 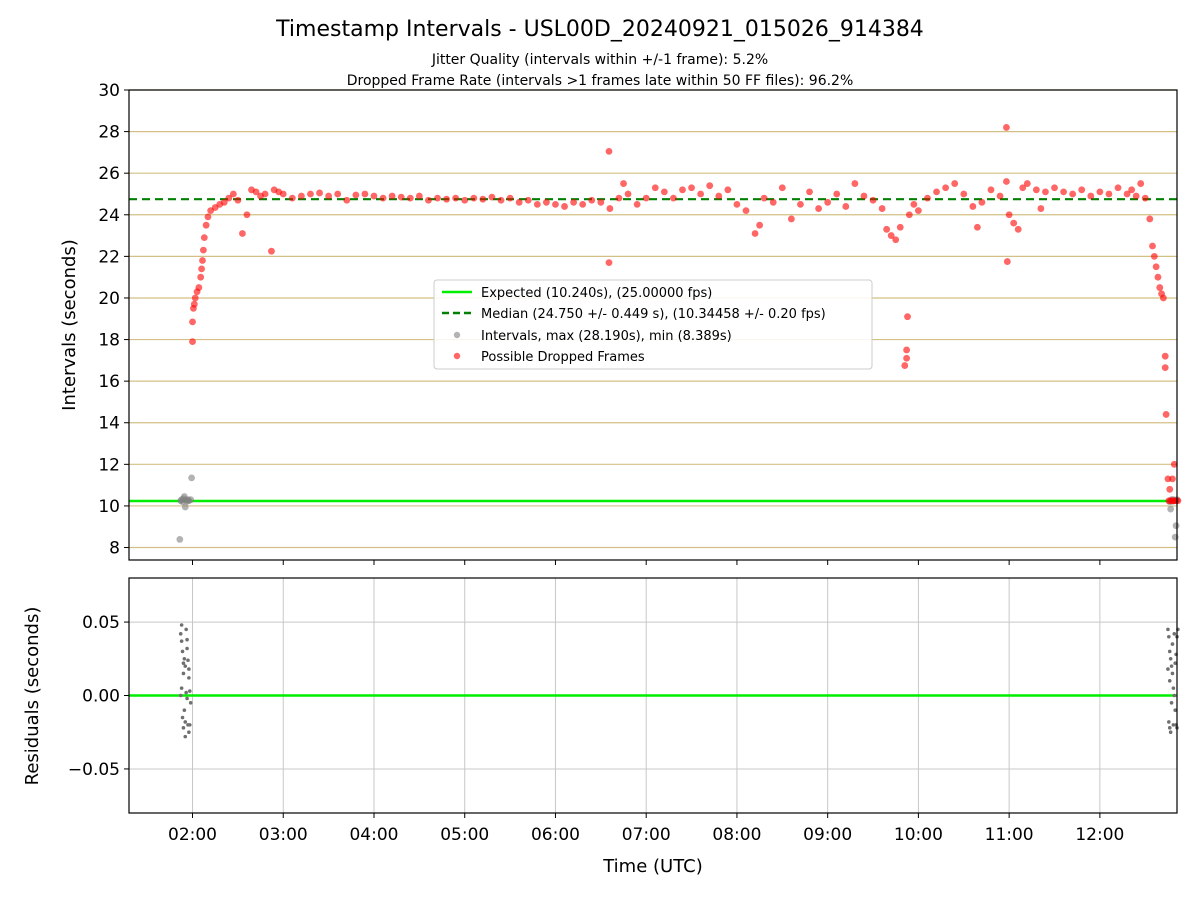 I want to click on legend-intervals-label: Intervals, max (28.190s), min (8.389s), so click(x=606, y=336).